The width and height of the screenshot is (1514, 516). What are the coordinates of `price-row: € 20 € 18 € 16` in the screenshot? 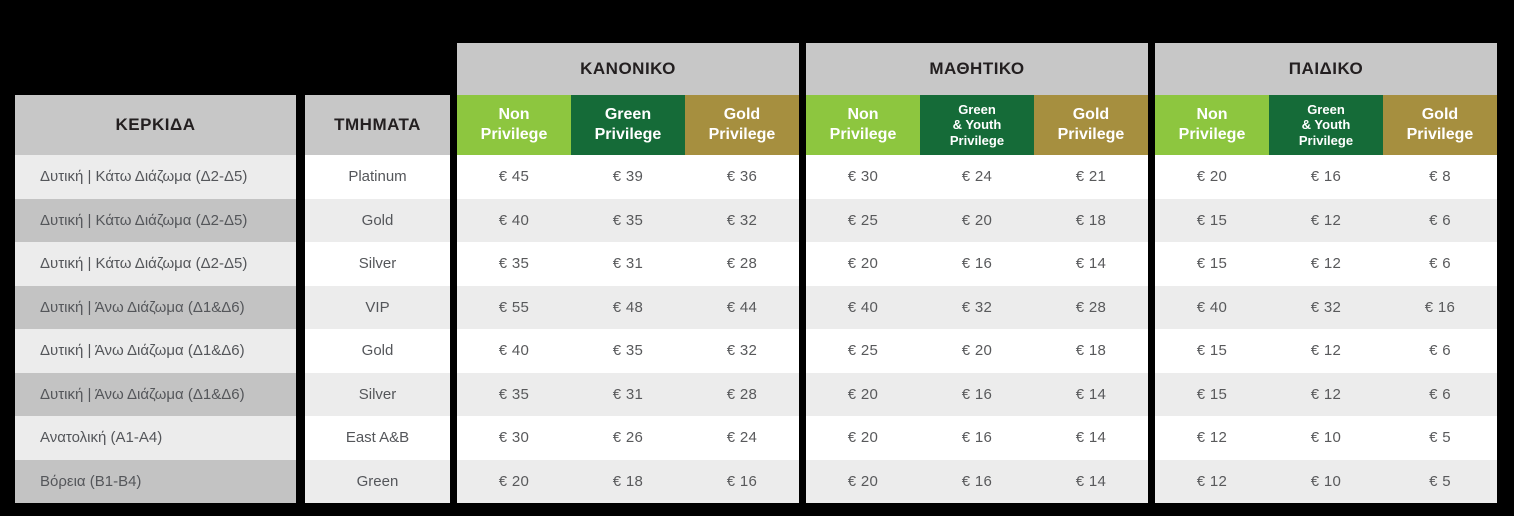 It's located at (628, 481).